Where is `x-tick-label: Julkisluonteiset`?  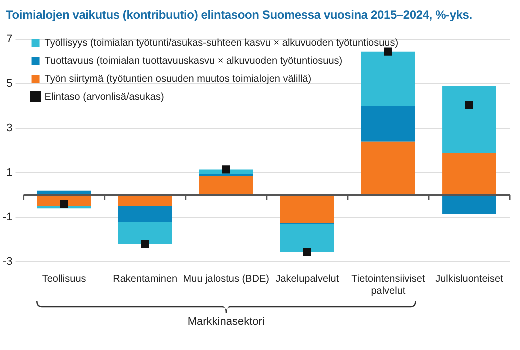
x-tick-label: Julkisluonteiset is located at coordinates (470, 279).